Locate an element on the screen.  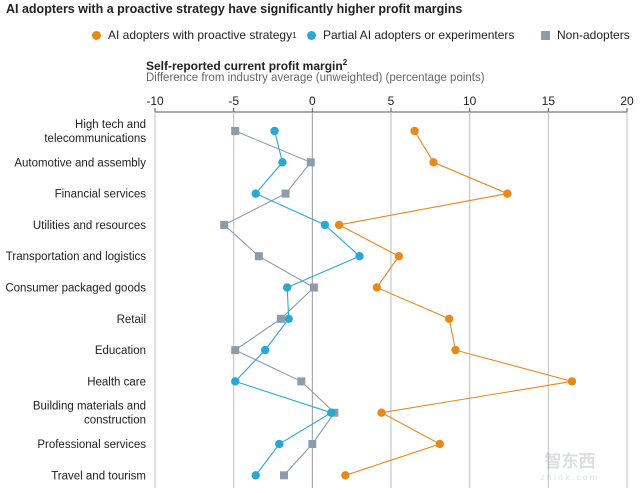
watermark-logo: 智东西 zhidx.com is located at coordinates (570, 466).